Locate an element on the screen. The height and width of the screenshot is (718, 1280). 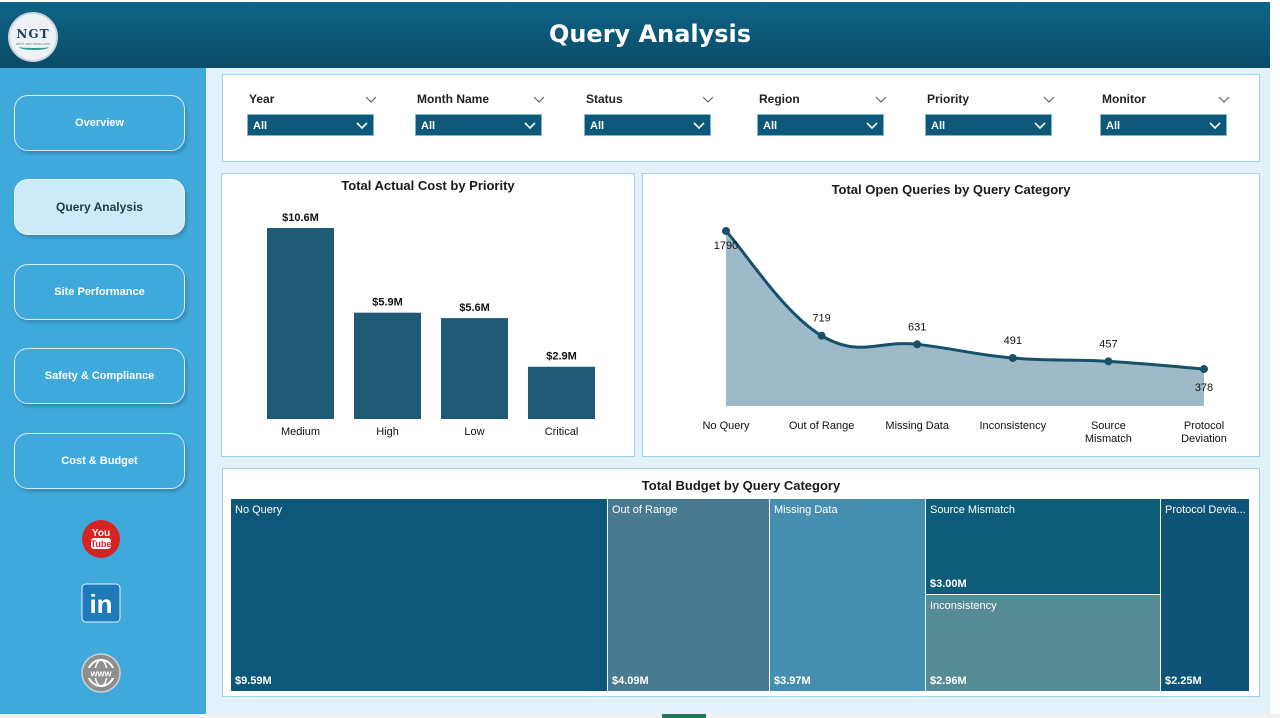
area-fill is located at coordinates (965, 318).